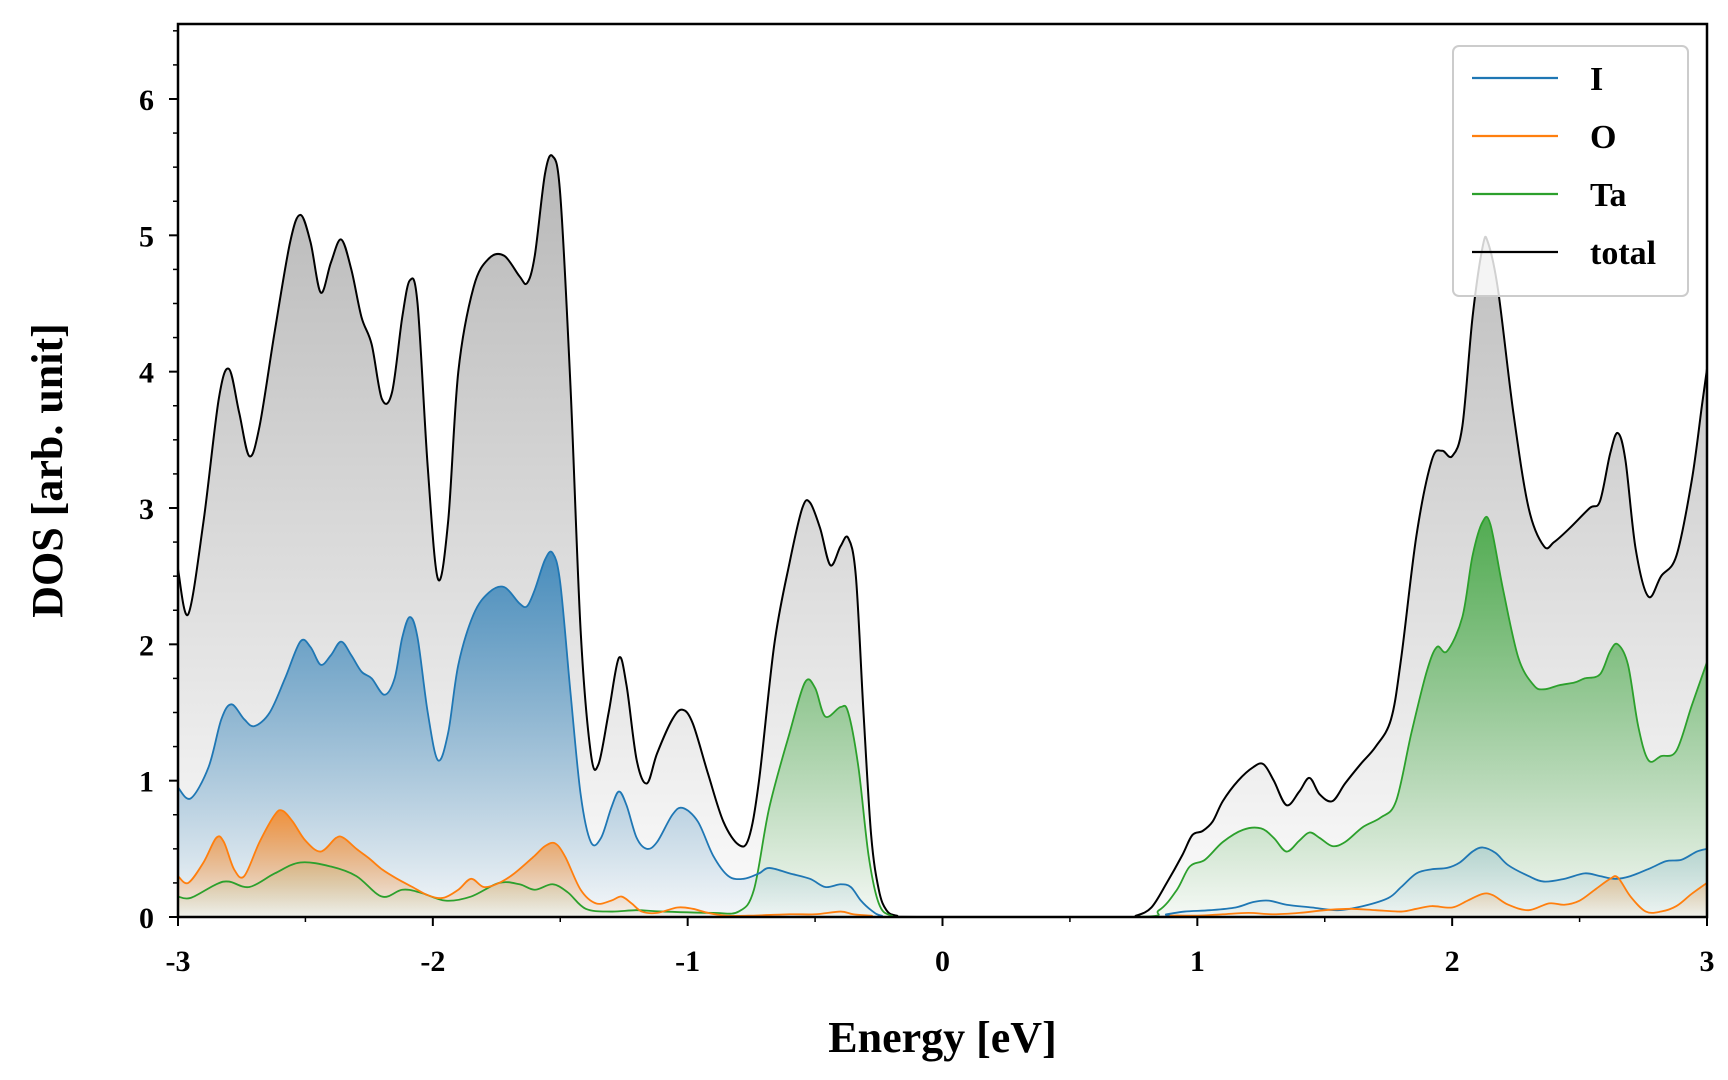  I want to click on legend-label-i: I, so click(1596, 79).